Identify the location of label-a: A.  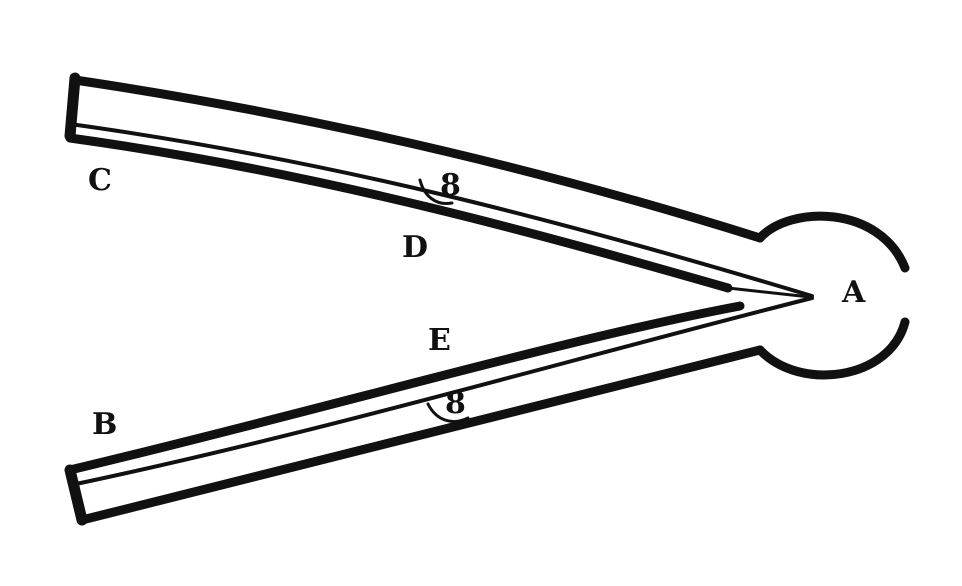
(854, 292).